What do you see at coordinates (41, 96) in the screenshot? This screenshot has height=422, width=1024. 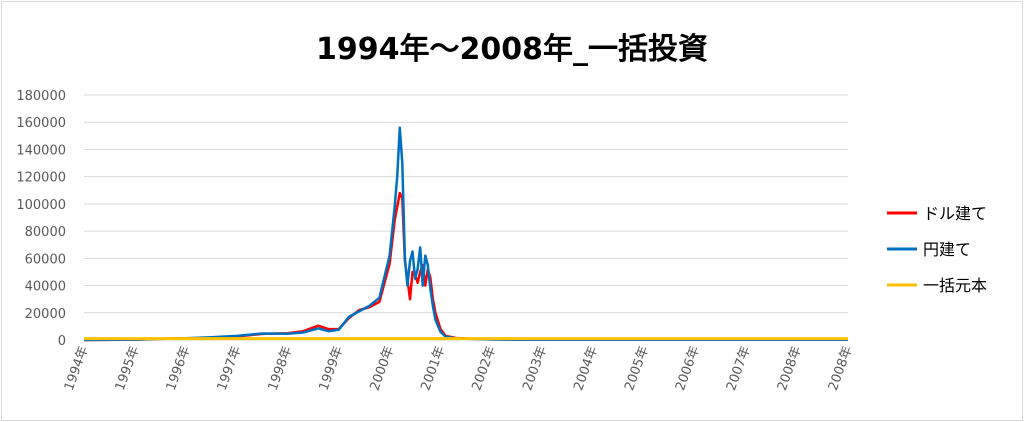 I see `y-tick-label: 180000` at bounding box center [41, 96].